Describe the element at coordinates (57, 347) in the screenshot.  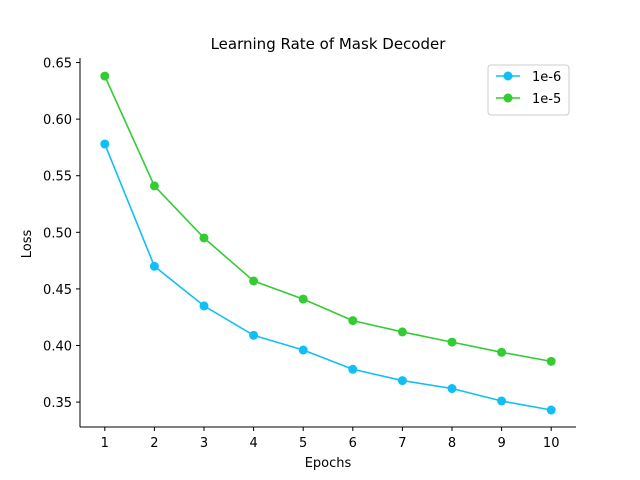
I see `y-tick-label: 0.40` at that location.